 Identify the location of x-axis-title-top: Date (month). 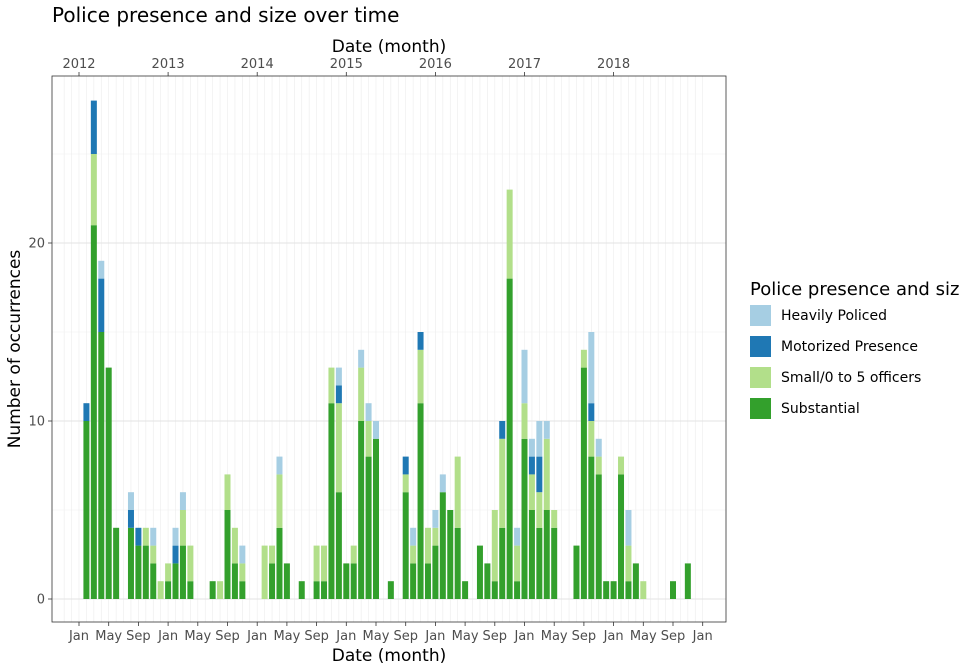
(389, 47).